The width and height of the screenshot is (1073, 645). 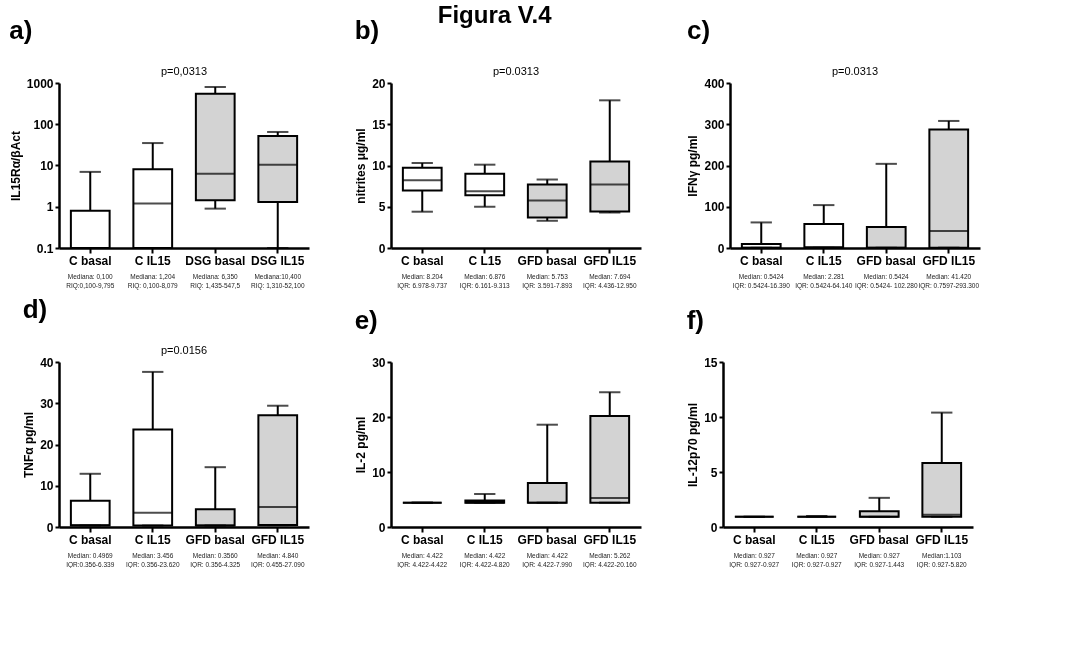 I want to click on x-tick-label: DSG basal, so click(x=215, y=260).